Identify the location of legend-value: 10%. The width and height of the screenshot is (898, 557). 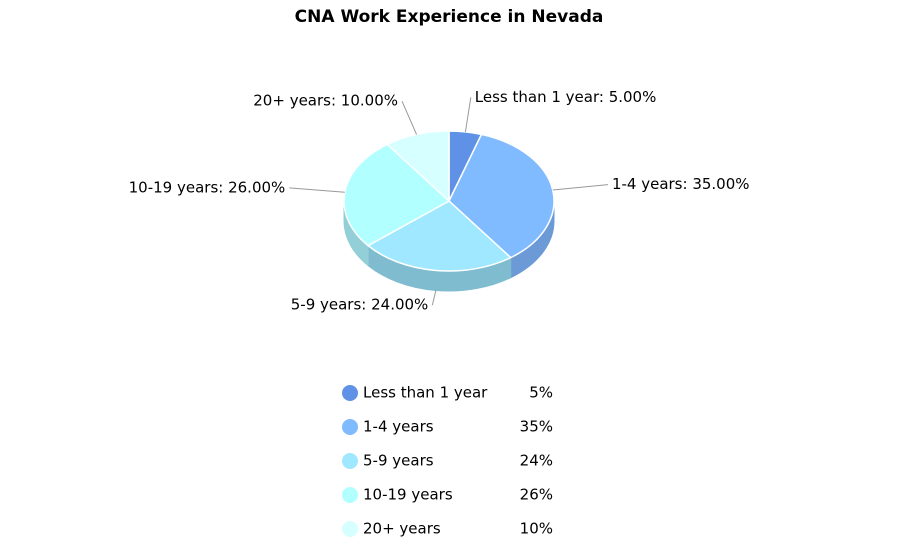
(536, 529).